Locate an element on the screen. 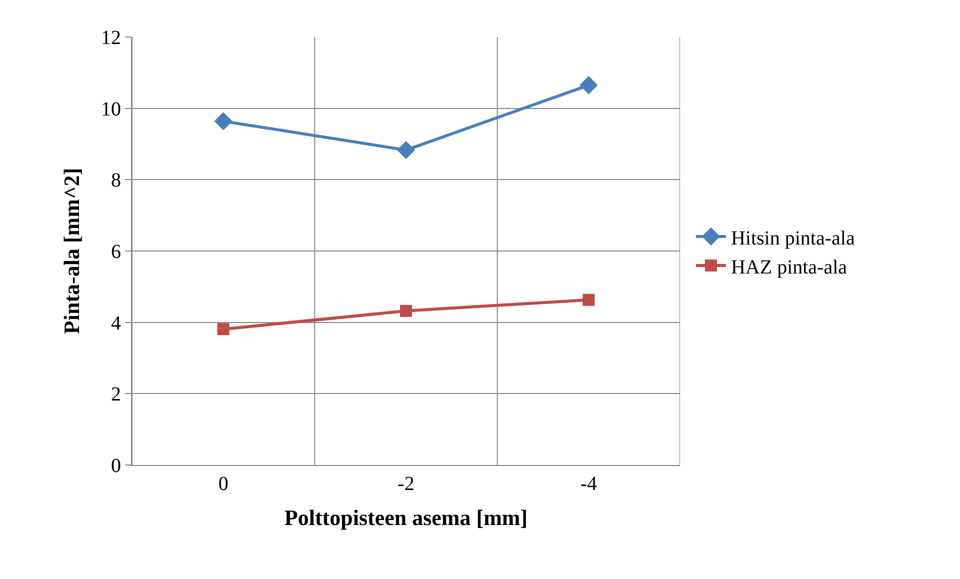 This screenshot has width=960, height=579. y-tick-label: 0 is located at coordinates (116, 466).